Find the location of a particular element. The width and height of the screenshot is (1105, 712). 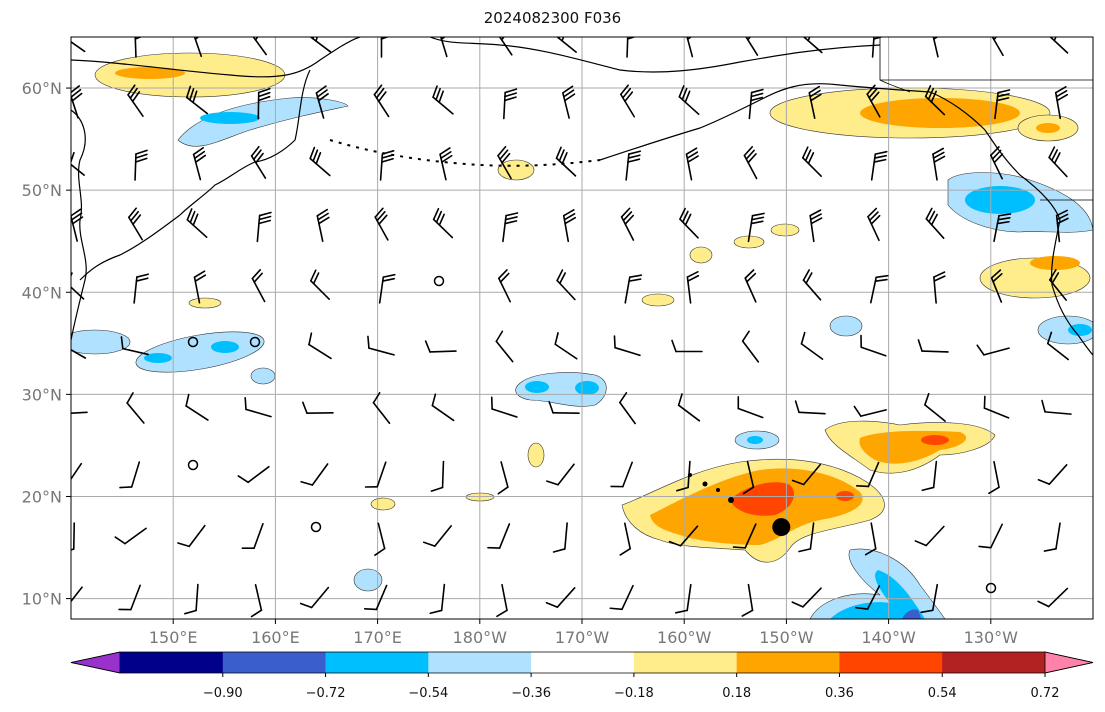

colorbar-label: −0.54 is located at coordinates (428, 693).